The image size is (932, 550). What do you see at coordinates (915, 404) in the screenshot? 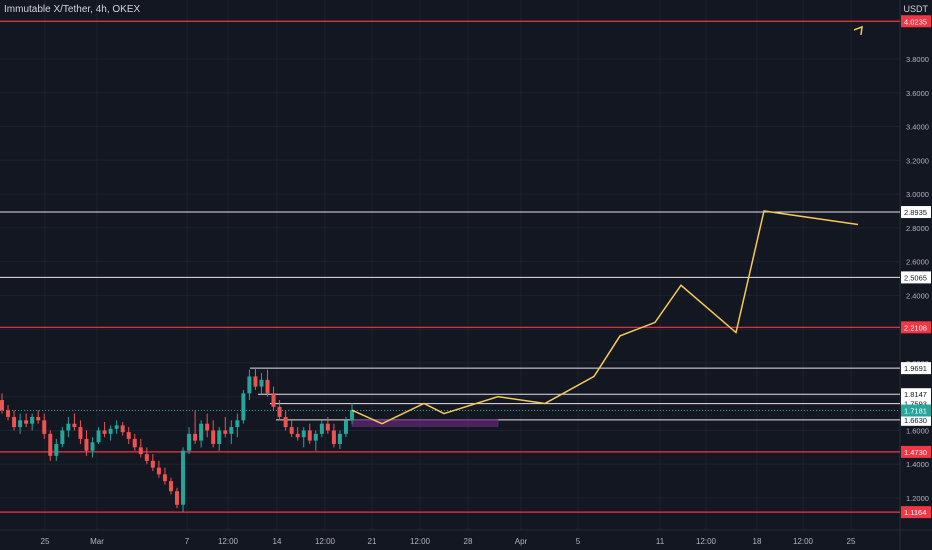
I see `white-price-tag-4-text: 1.7593` at bounding box center [915, 404].